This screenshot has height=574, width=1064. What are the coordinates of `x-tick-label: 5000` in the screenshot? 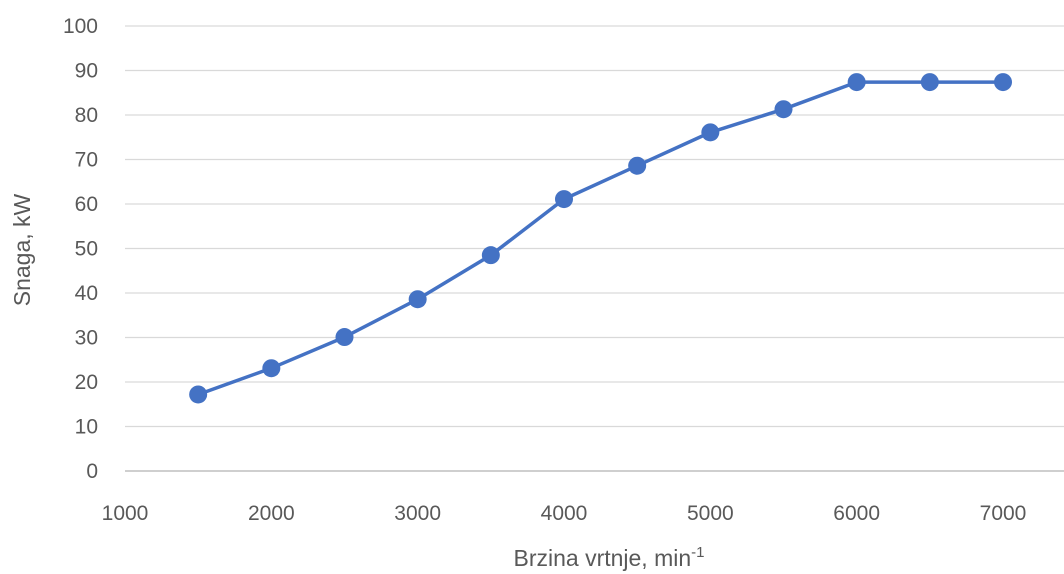 It's located at (710, 513).